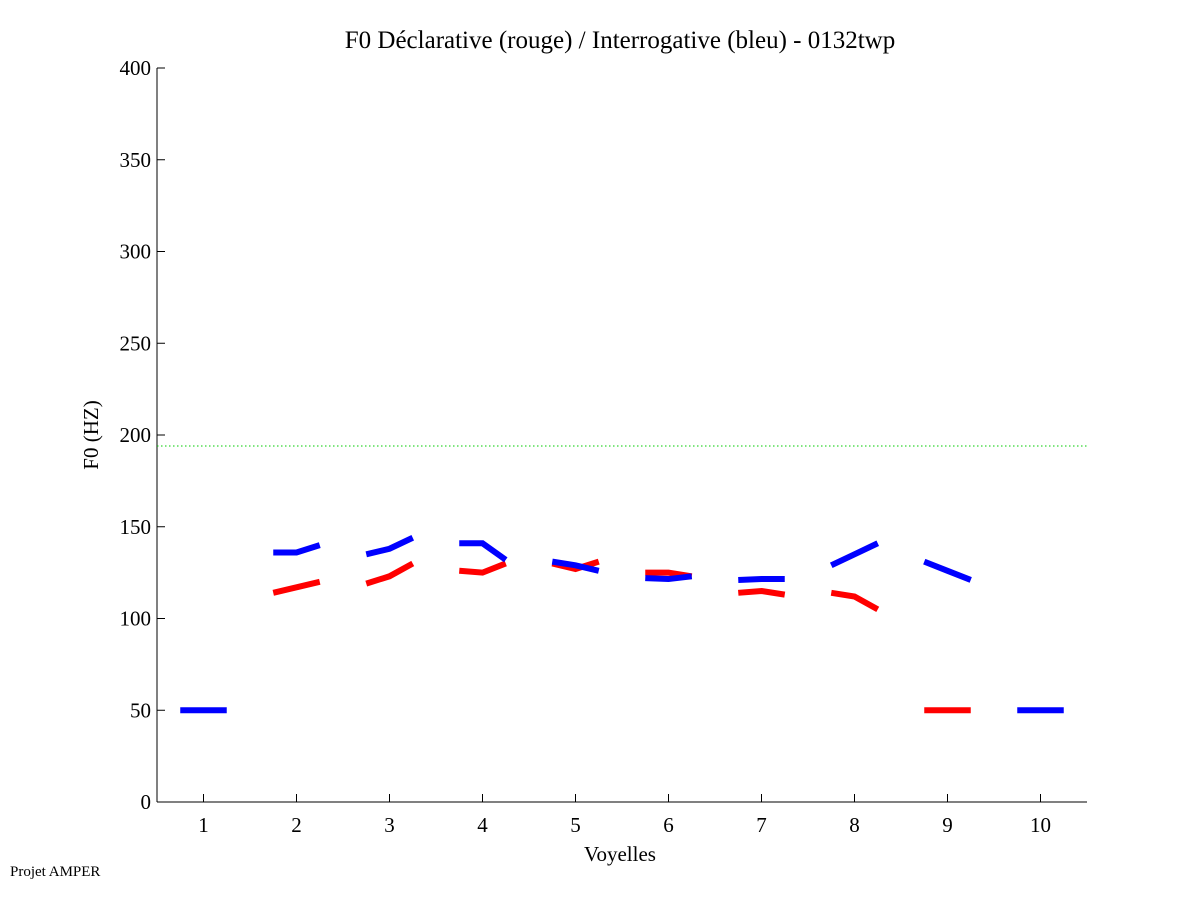  What do you see at coordinates (761, 825) in the screenshot?
I see `x-tick-label: 7` at bounding box center [761, 825].